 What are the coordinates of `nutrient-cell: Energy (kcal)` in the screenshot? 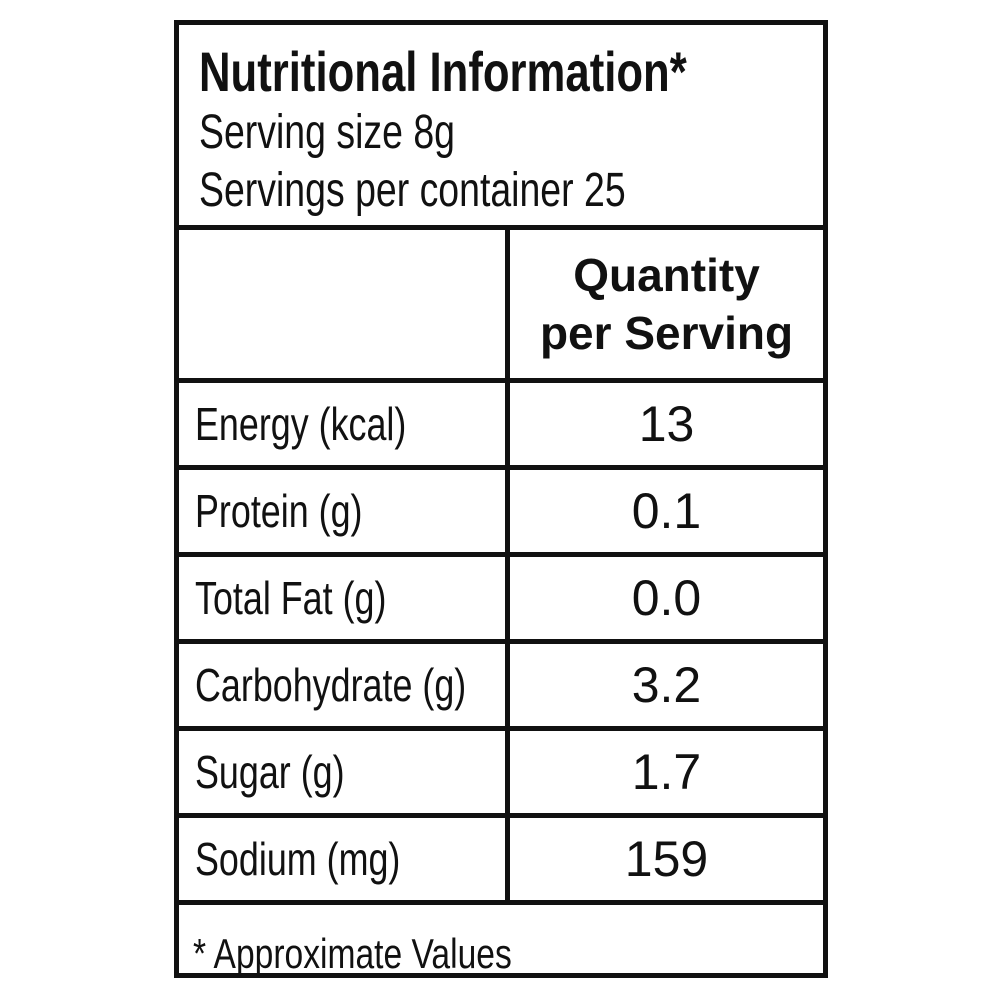 It's located at (344, 424).